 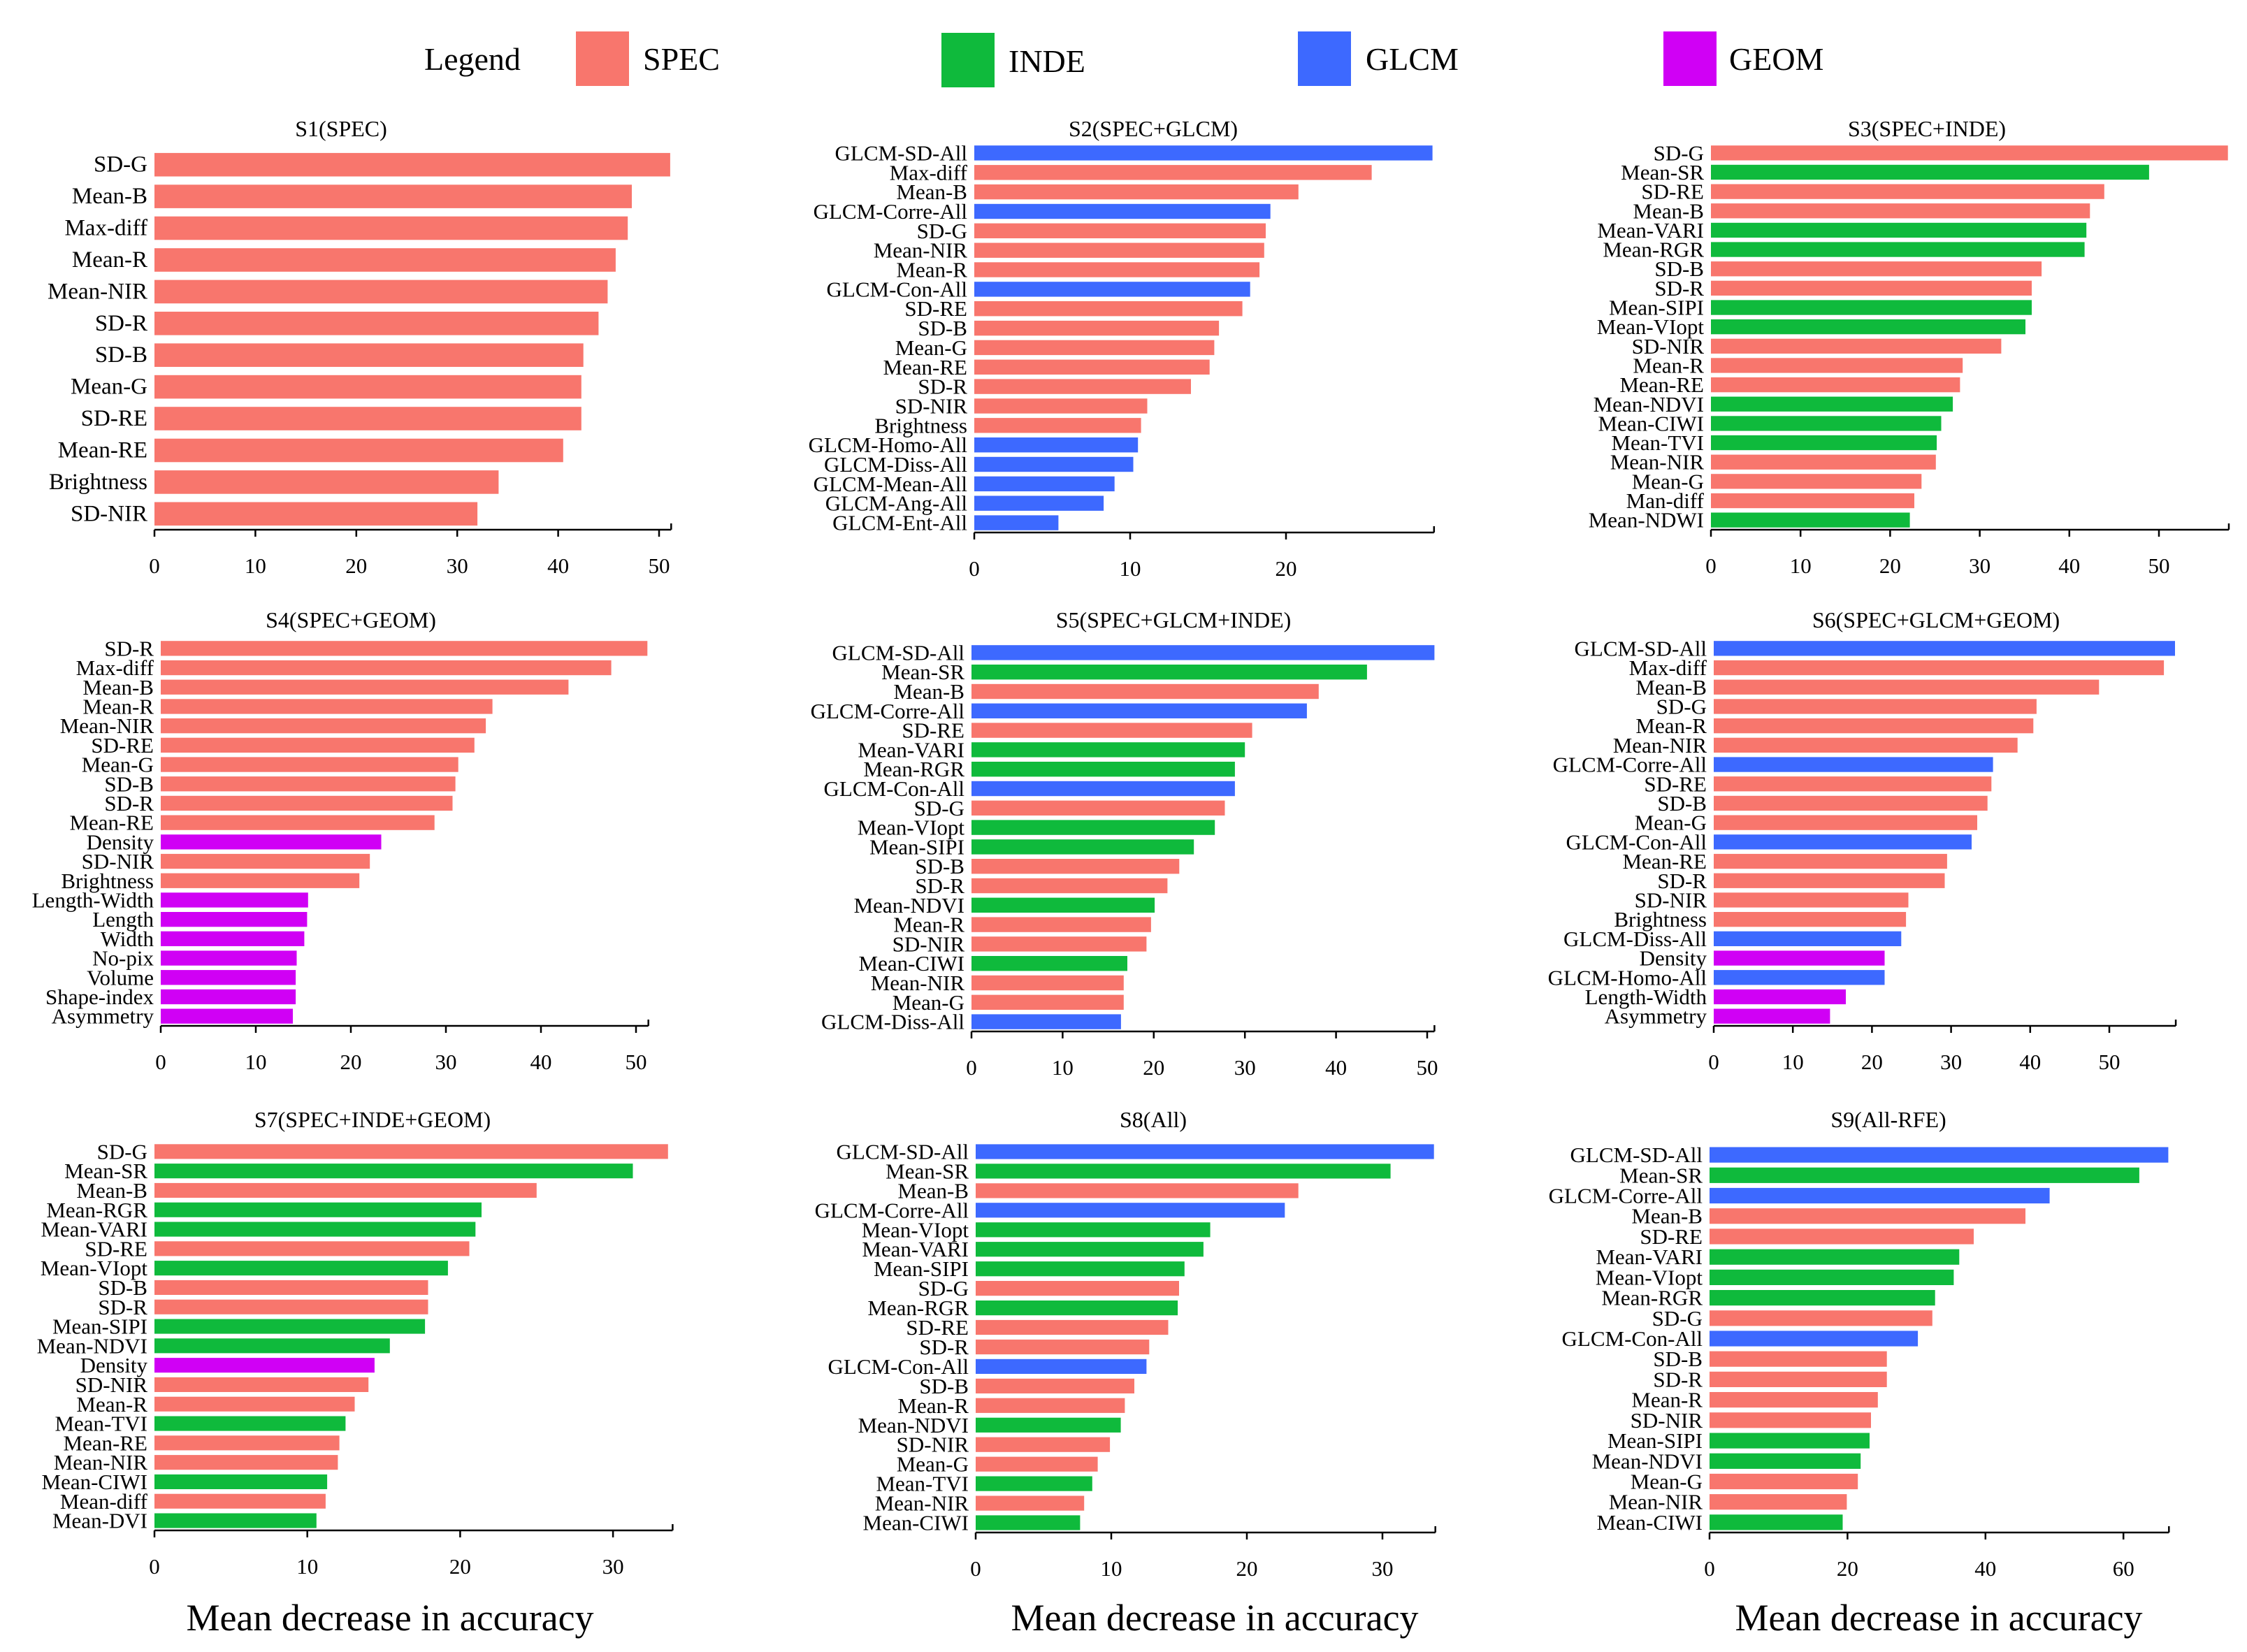 What do you see at coordinates (922, 1484) in the screenshot?
I see `category-label: Mean-TVI` at bounding box center [922, 1484].